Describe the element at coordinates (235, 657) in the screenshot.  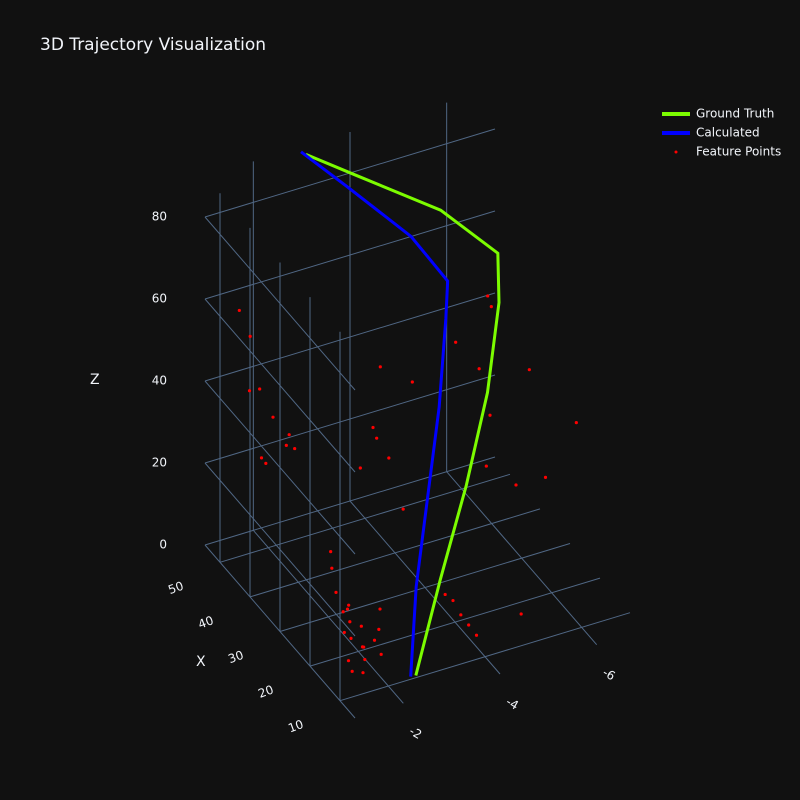
I see `x-tick-label: 30` at that location.